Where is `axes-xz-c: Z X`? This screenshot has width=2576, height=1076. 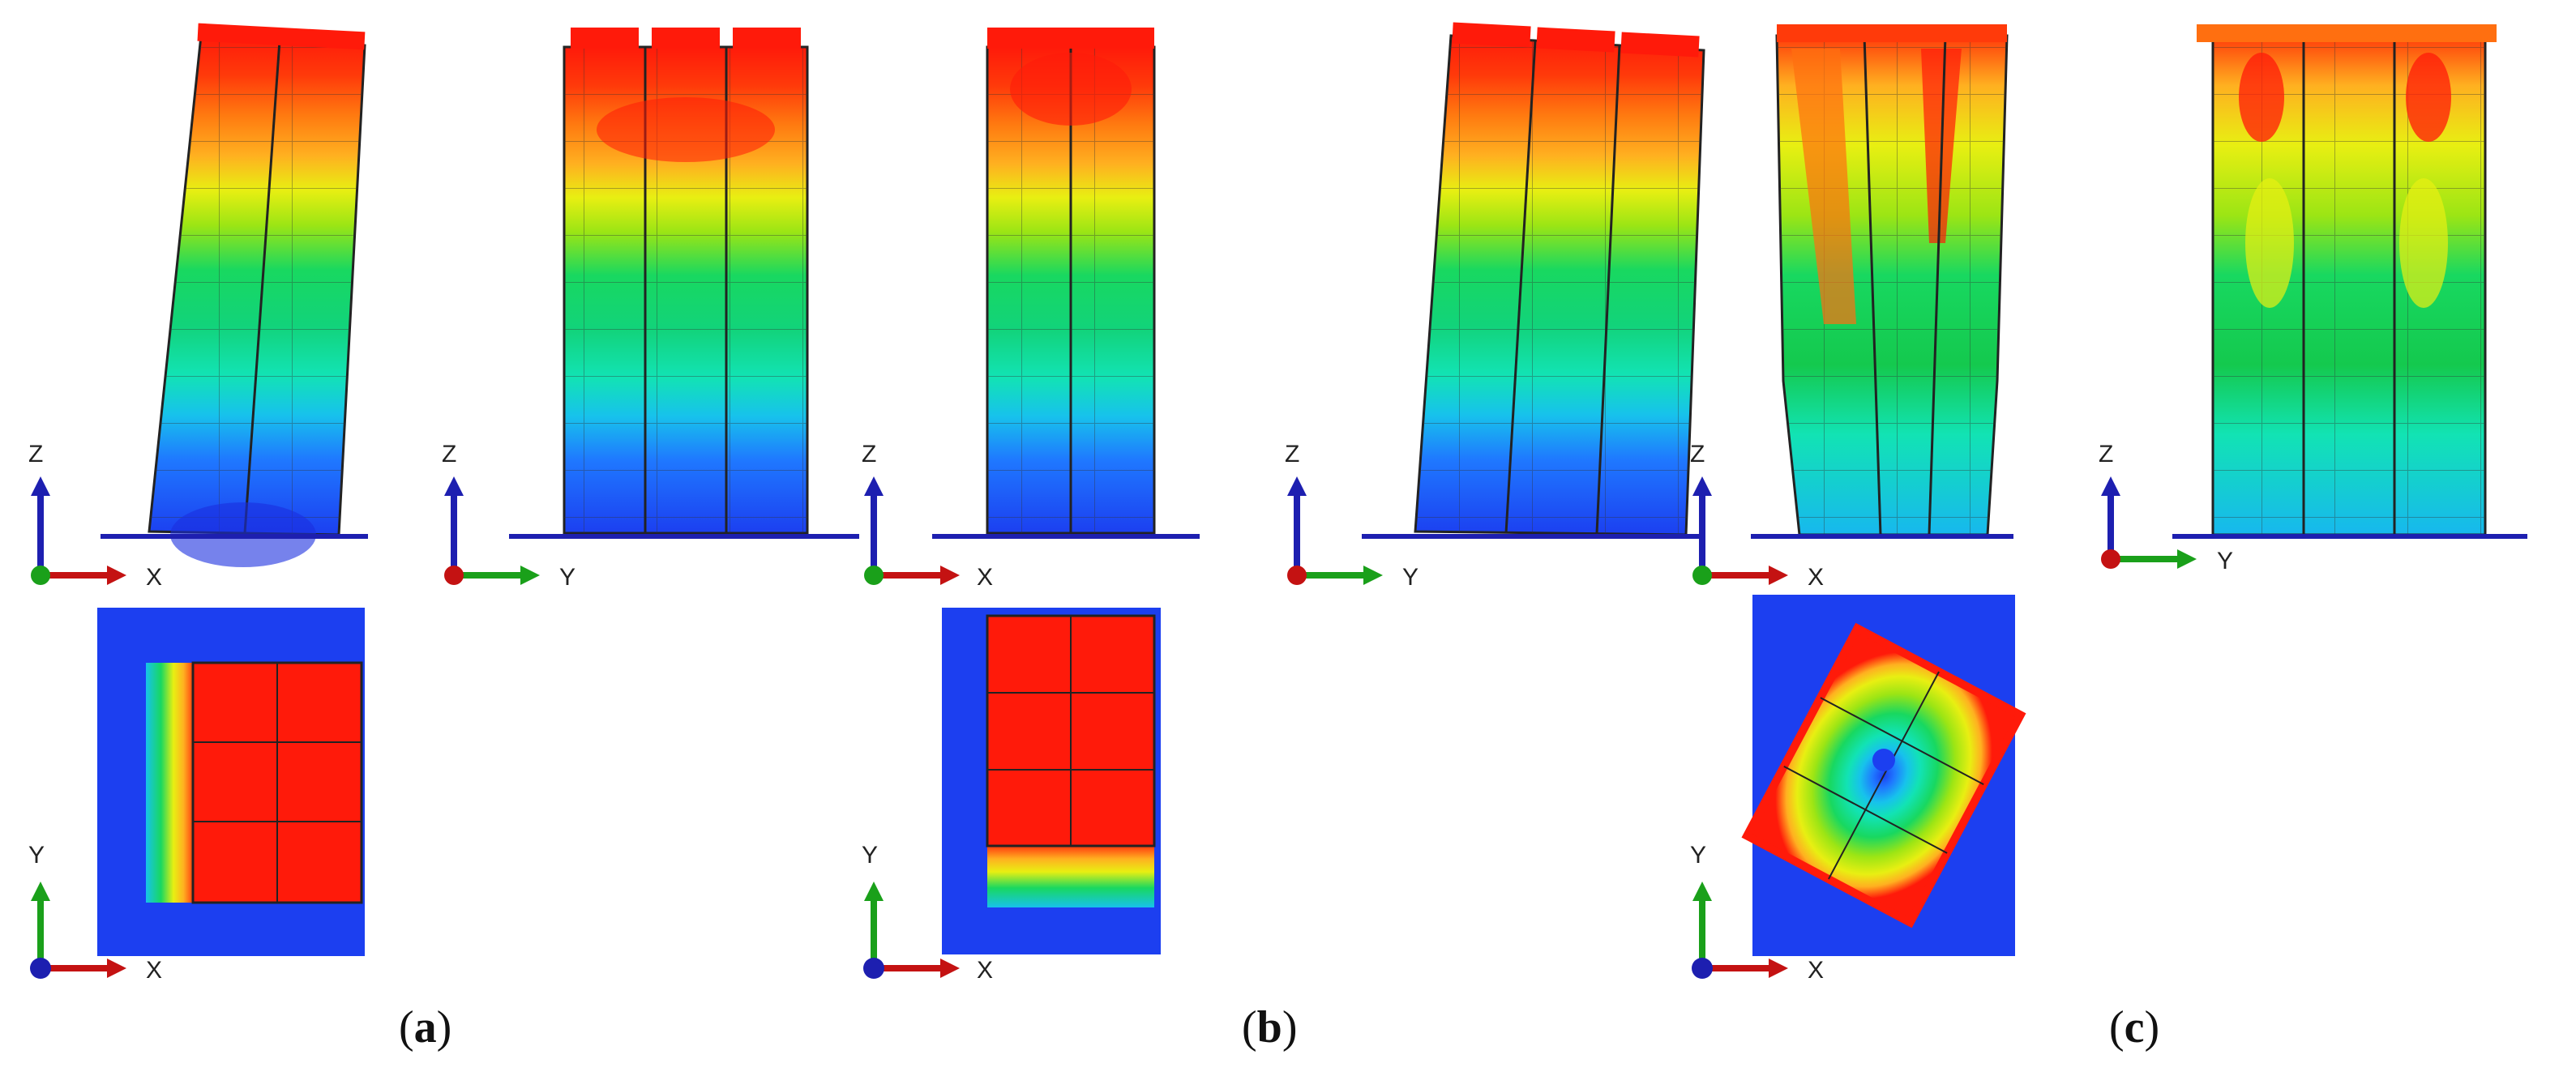 axes-xz-c: Z X is located at coordinates (1757, 516).